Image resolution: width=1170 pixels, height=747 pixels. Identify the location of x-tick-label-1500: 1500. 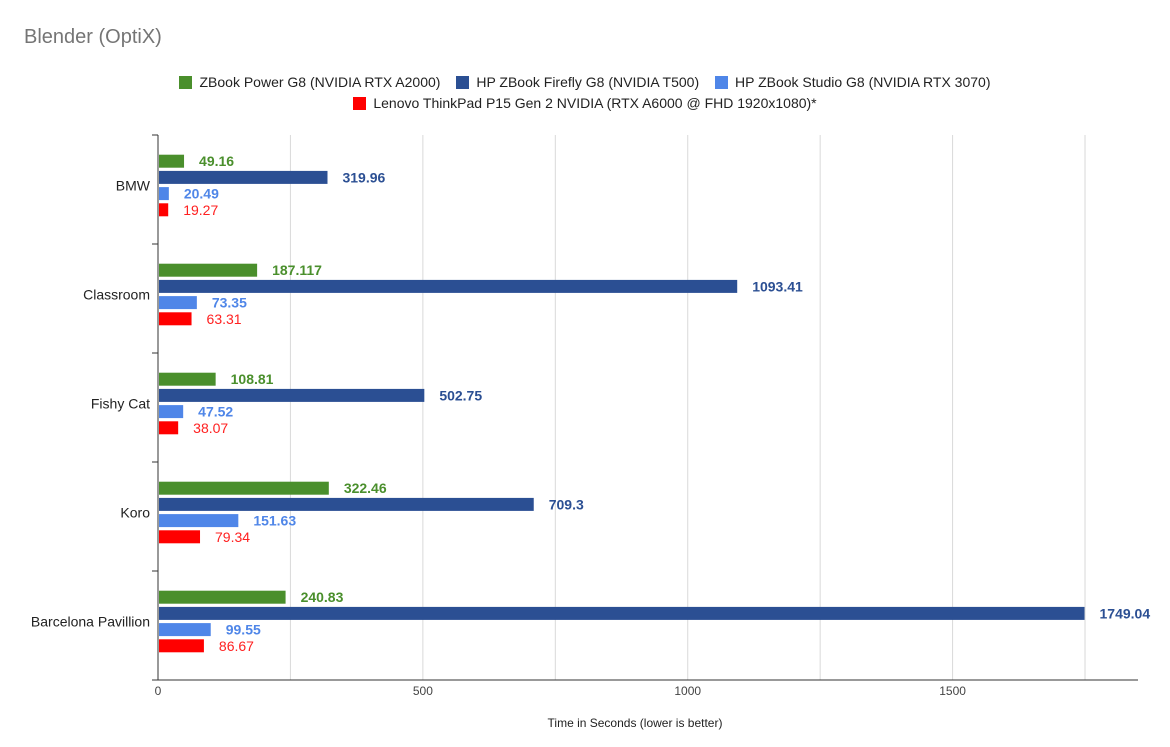
(952, 691).